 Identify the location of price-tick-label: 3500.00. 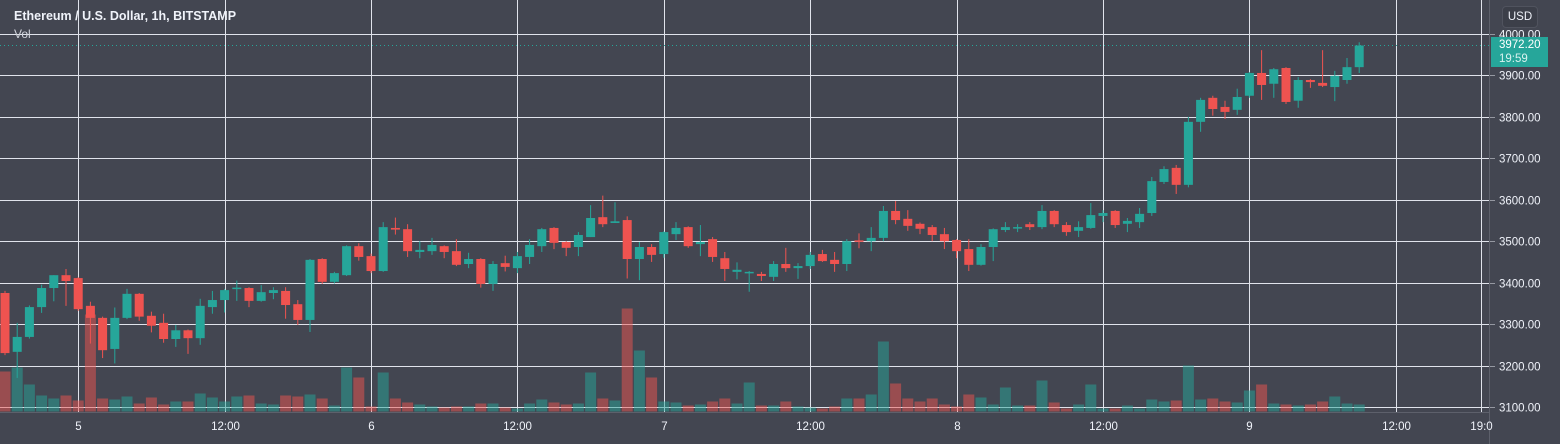
(1520, 243).